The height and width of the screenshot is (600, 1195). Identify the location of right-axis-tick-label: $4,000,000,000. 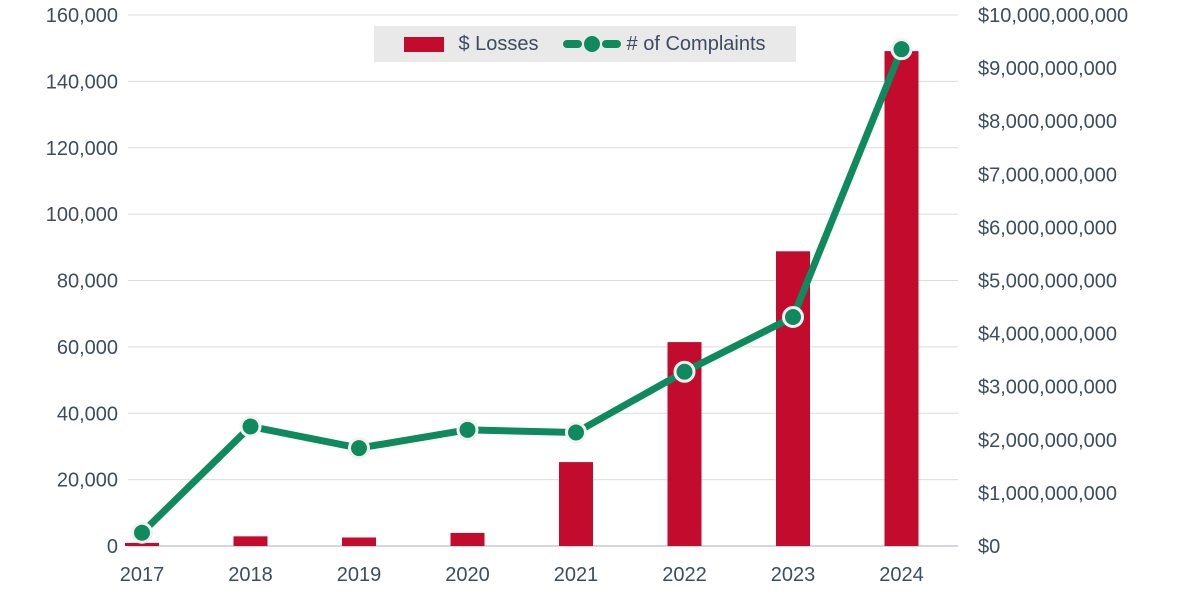
(1047, 335).